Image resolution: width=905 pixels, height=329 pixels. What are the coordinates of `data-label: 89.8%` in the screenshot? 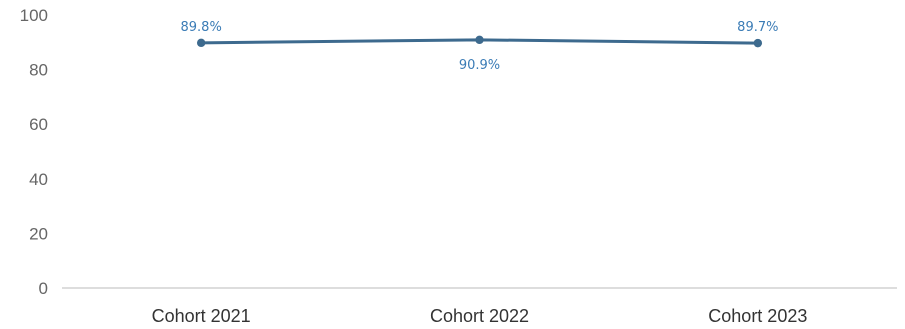 It's located at (201, 27).